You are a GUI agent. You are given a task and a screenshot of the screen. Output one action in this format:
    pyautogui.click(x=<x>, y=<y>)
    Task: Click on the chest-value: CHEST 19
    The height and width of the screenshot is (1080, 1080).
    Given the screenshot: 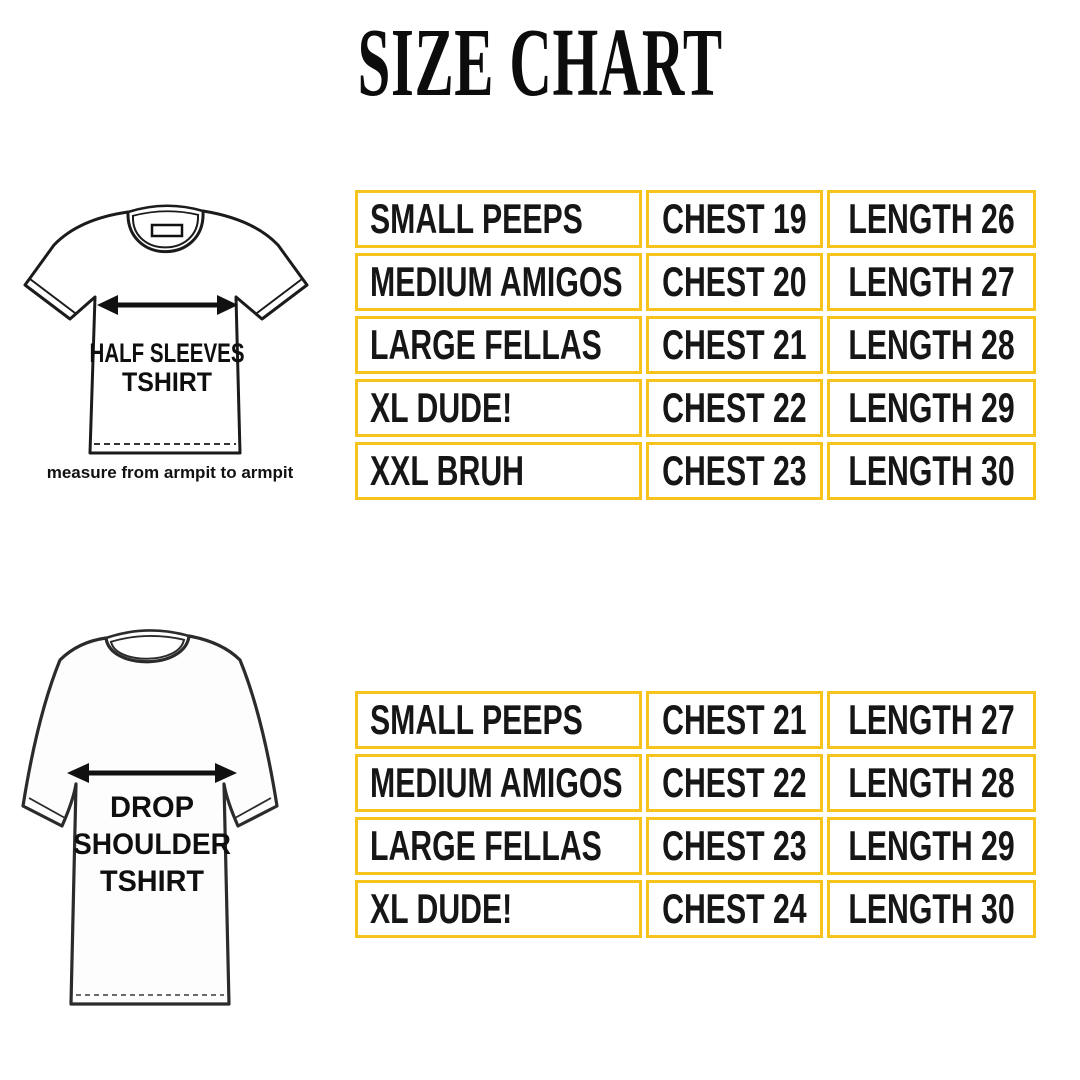 What is the action you would take?
    pyautogui.click(x=734, y=218)
    